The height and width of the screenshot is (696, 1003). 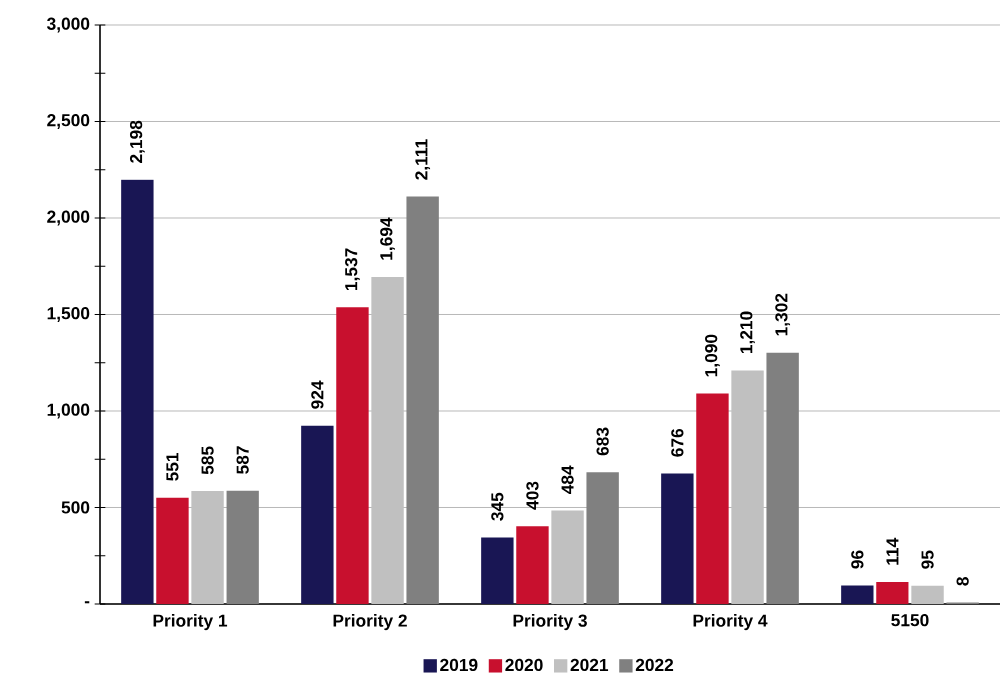 What do you see at coordinates (497, 506) in the screenshot?
I see `data-label: 345` at bounding box center [497, 506].